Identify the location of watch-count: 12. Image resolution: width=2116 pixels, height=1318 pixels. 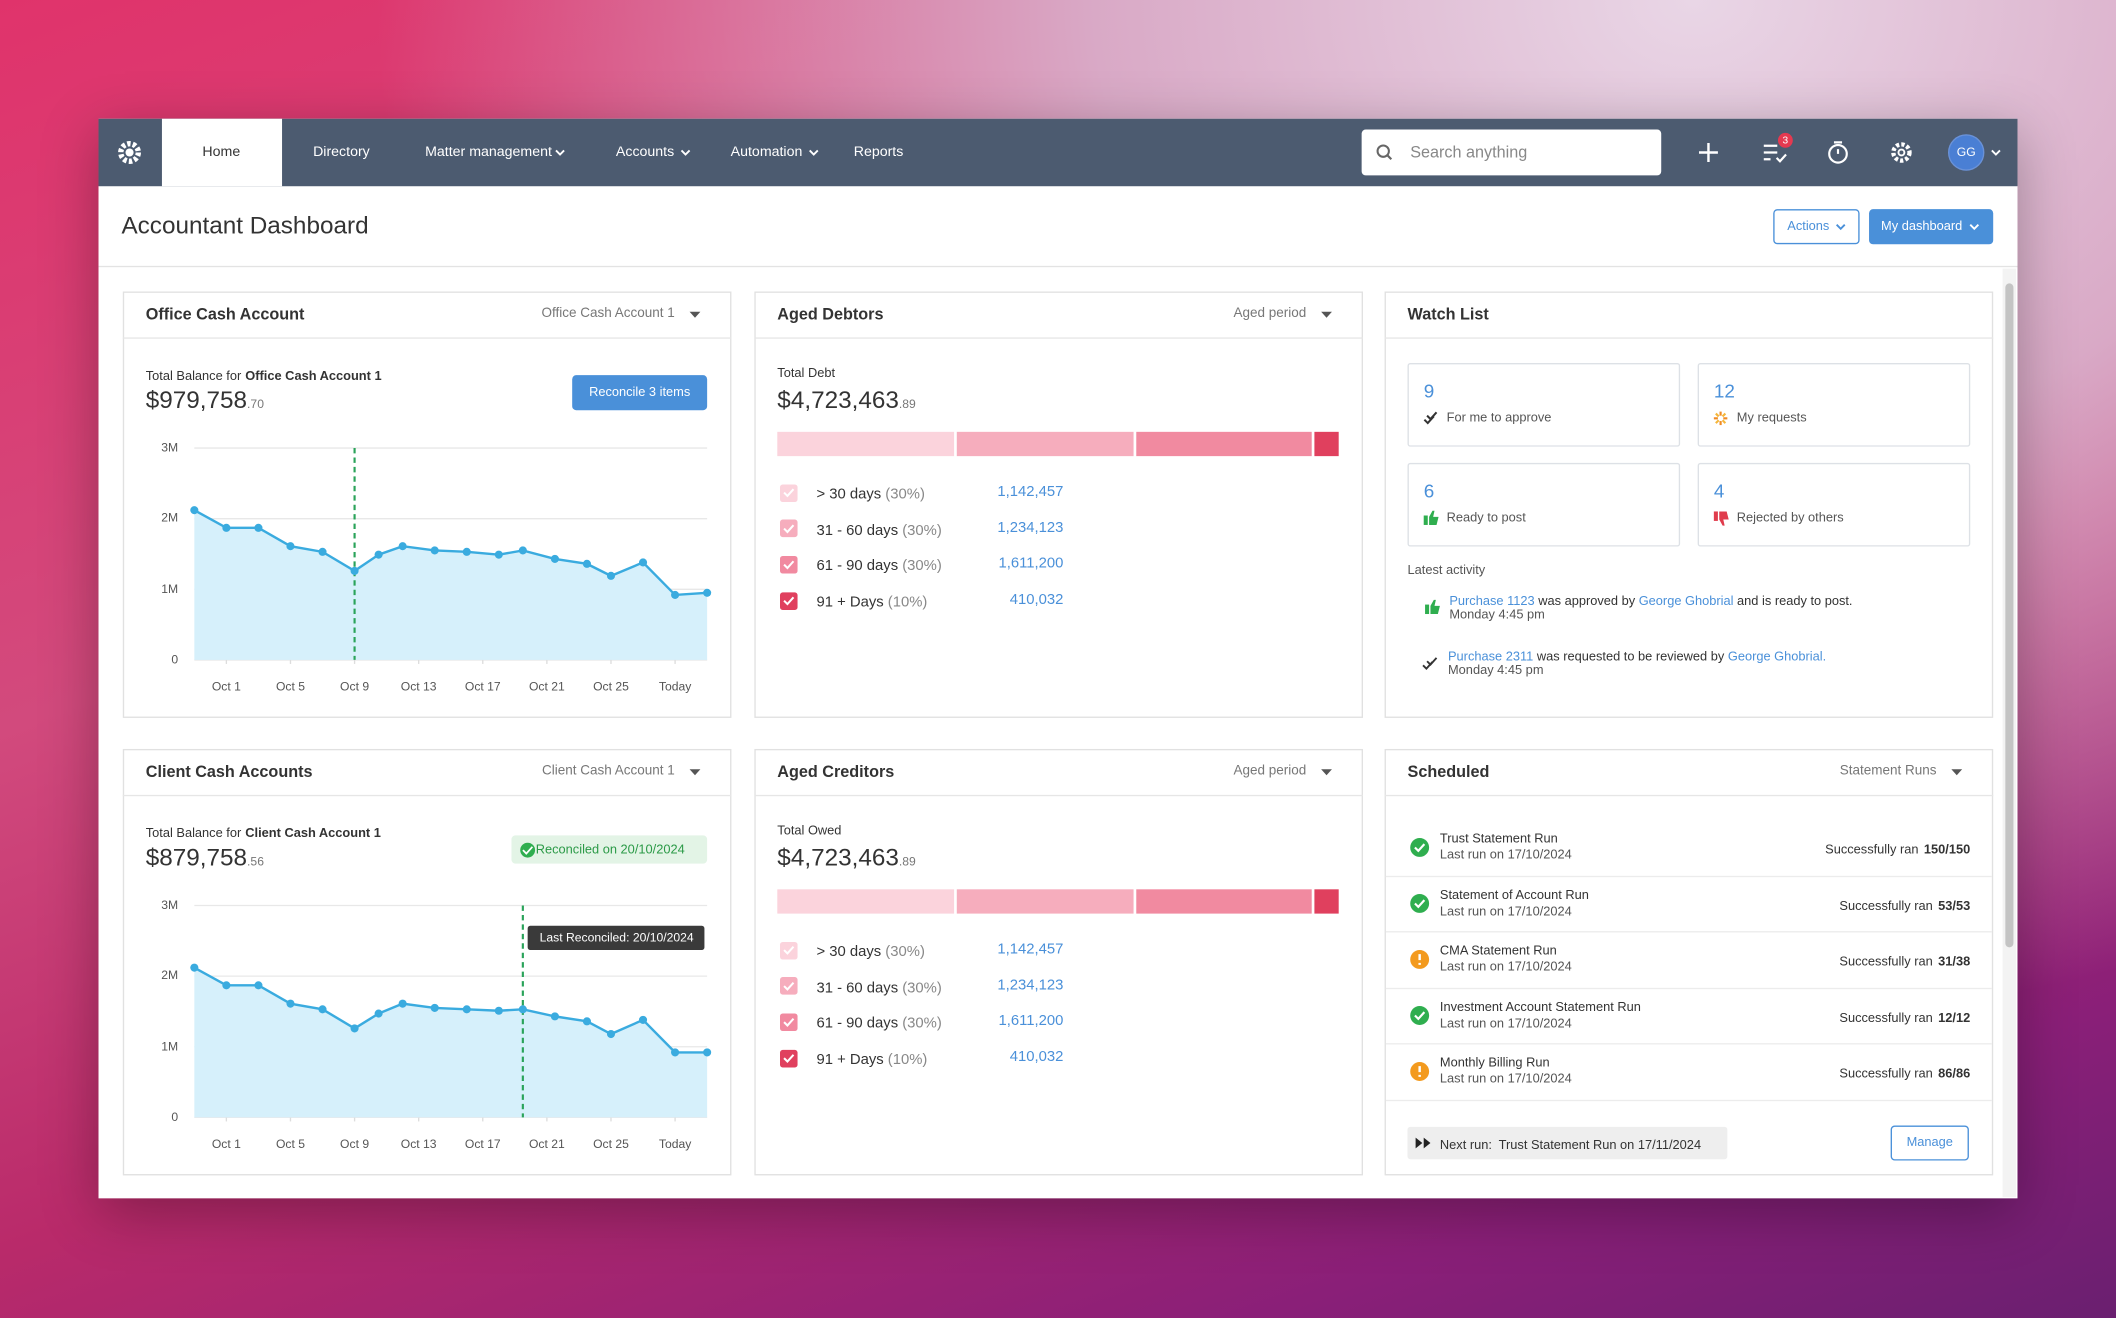
(1724, 391).